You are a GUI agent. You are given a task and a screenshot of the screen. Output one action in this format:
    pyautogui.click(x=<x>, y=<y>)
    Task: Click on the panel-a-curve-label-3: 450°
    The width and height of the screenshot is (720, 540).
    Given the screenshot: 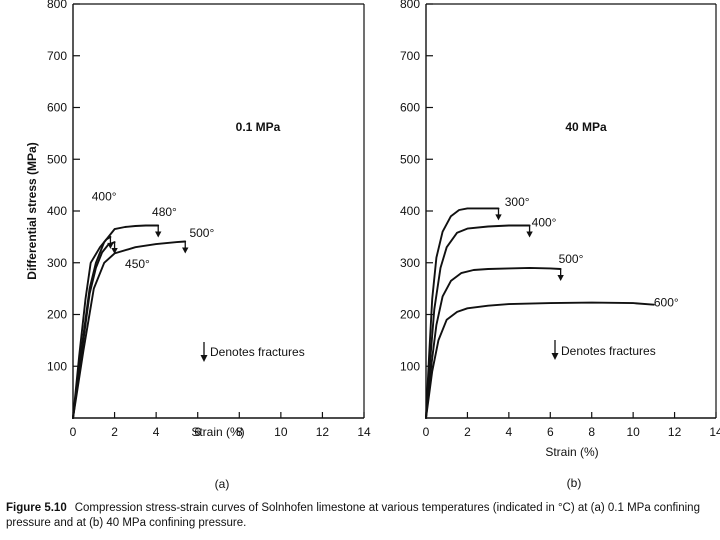 What is the action you would take?
    pyautogui.click(x=137, y=264)
    